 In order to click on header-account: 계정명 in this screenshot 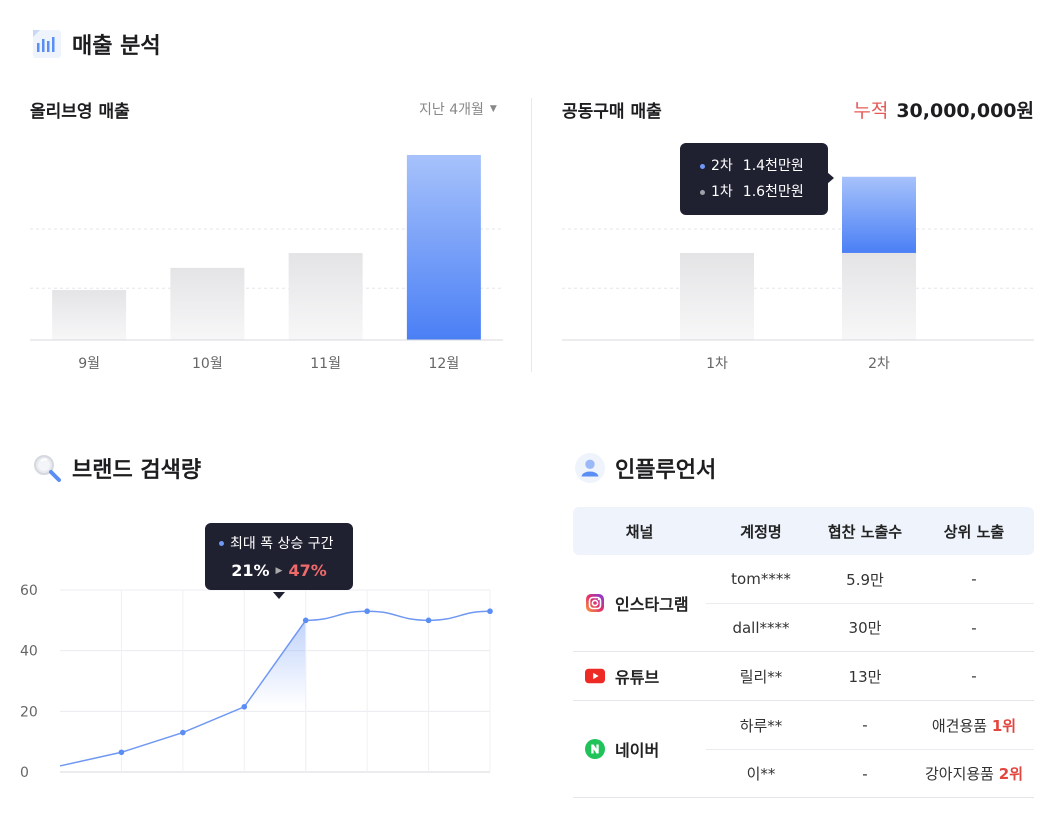, I will do `click(761, 531)`.